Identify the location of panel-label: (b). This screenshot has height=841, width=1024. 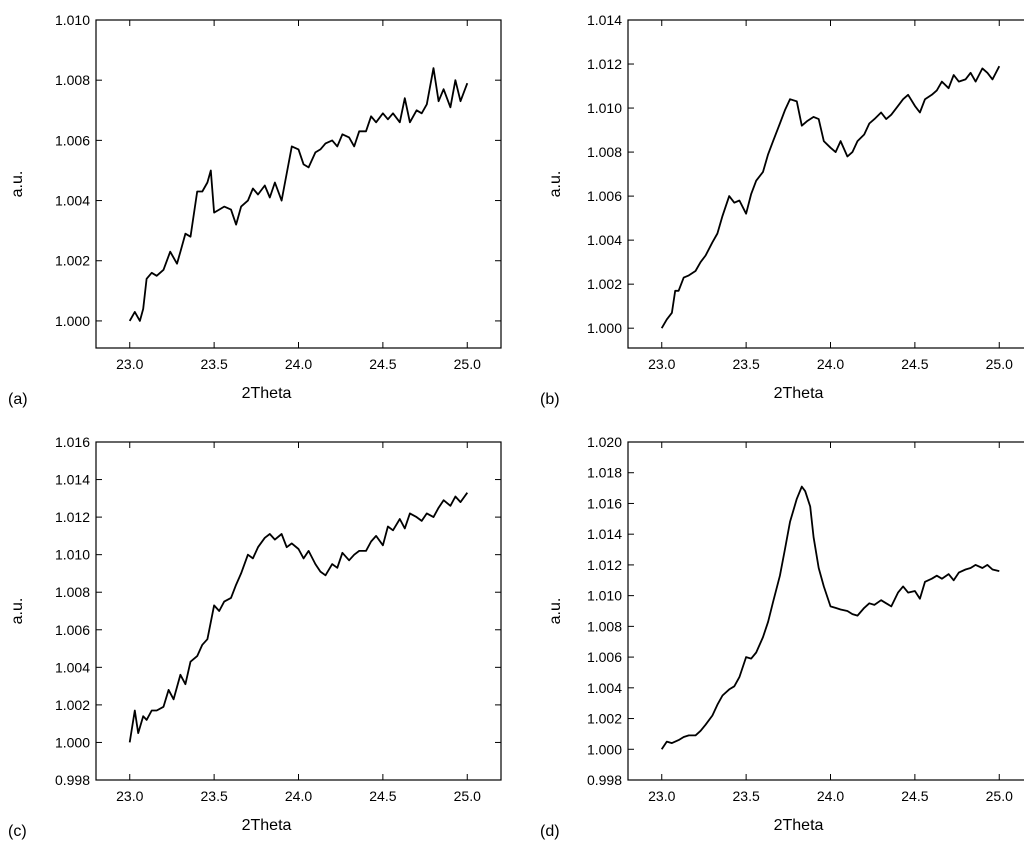
(550, 399).